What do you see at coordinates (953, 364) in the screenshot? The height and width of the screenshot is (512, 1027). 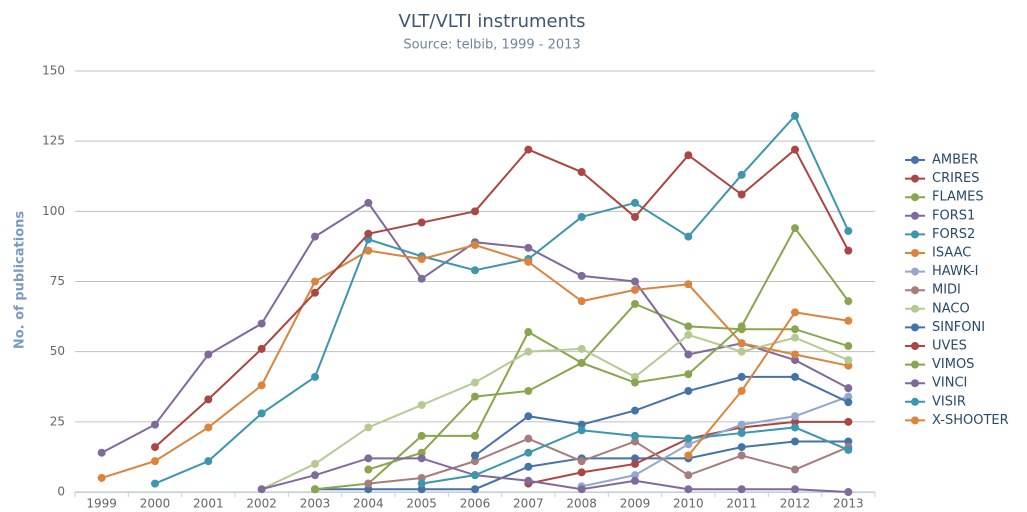 I see `legend-item: VIMOS` at bounding box center [953, 364].